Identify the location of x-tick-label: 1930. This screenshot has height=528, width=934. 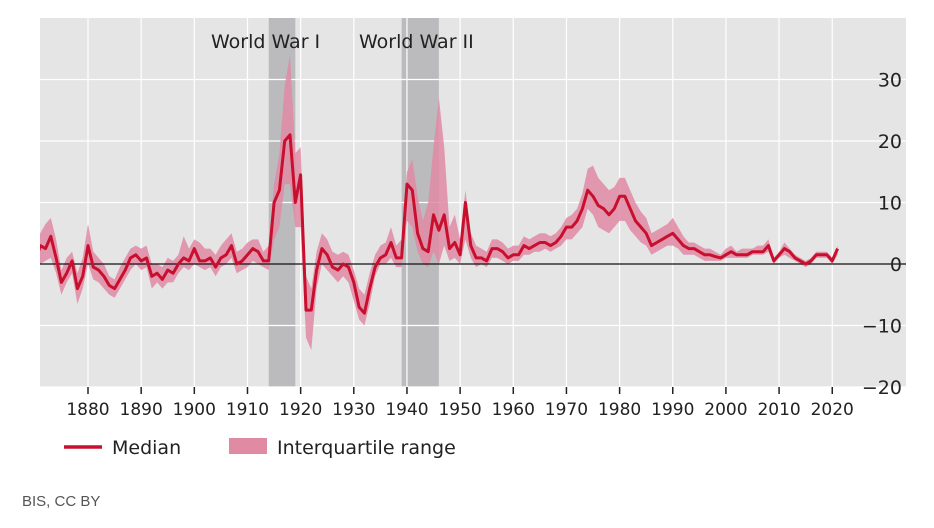
(353, 410).